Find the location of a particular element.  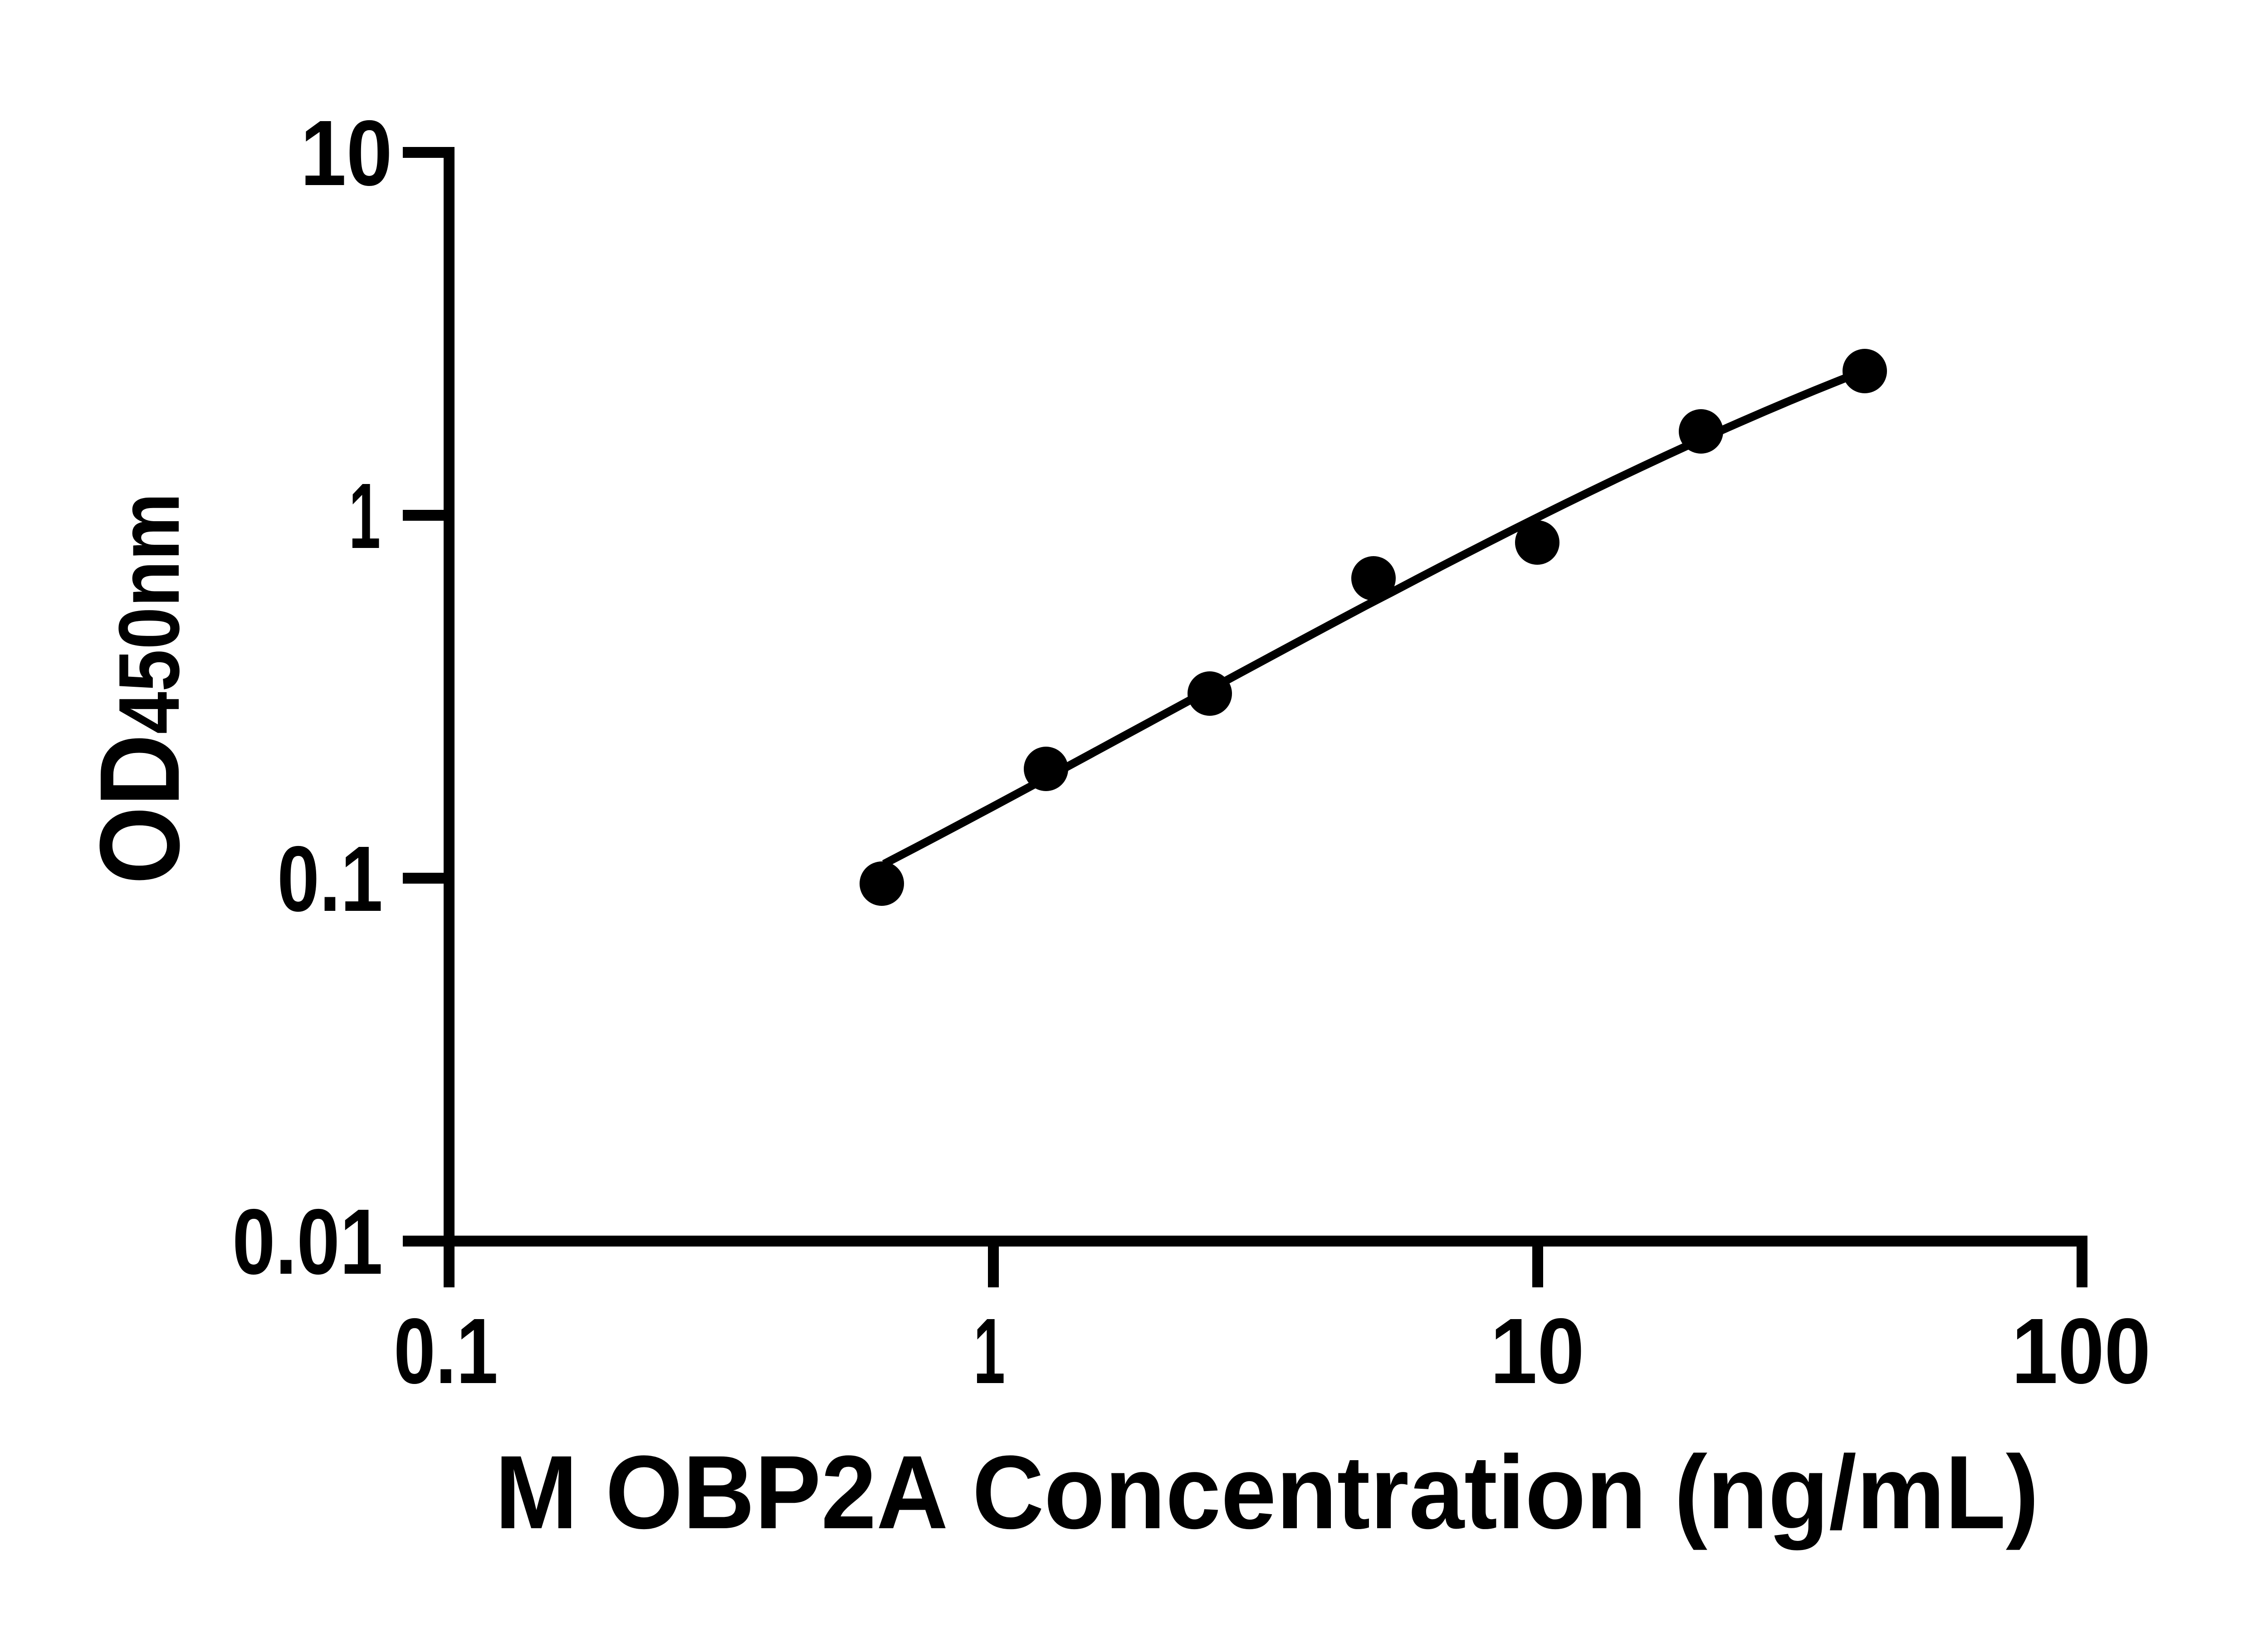

svg-text: 100 is located at coordinates (2081, 1351).